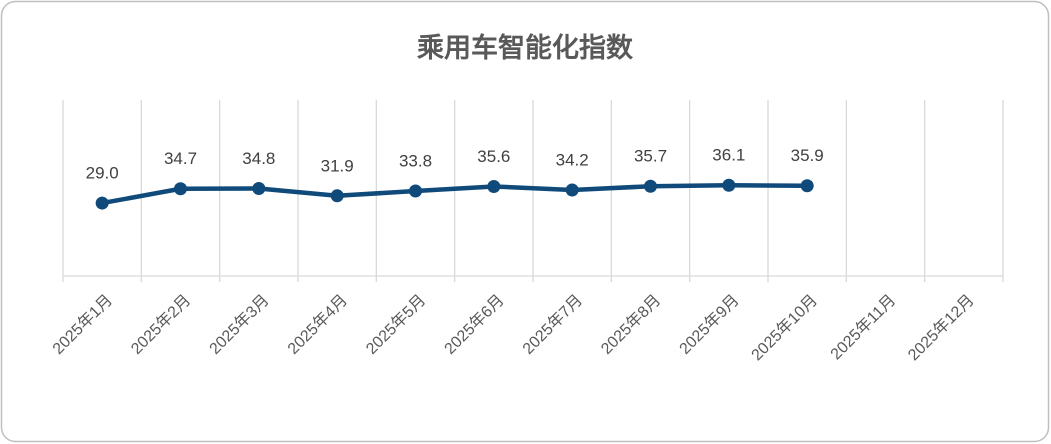 The image size is (1051, 444). What do you see at coordinates (454, 194) in the screenshot?
I see `data-line` at bounding box center [454, 194].